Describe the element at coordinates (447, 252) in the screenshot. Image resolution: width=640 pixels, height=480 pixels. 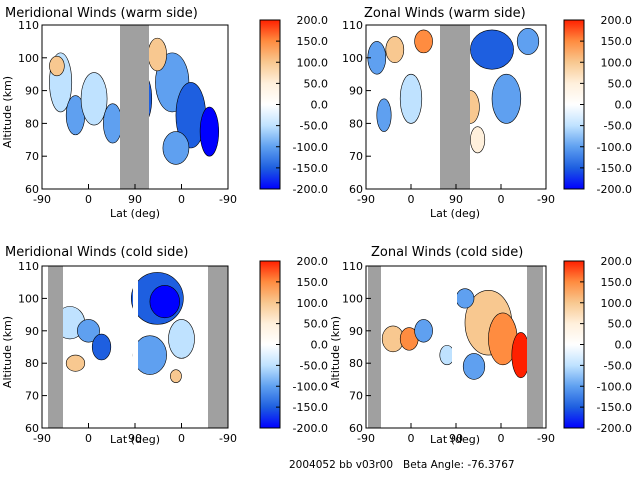
I see `panel-title: Zonal Winds (cold side)` at that location.